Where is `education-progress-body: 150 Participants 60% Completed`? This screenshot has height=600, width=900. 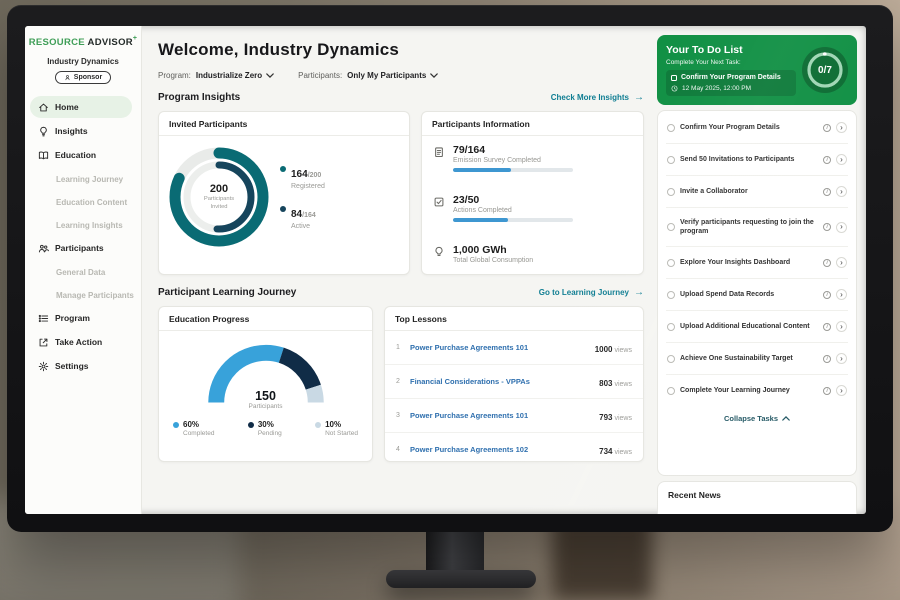
education-progress-body: 150 Participants 60% Completed is located at coordinates (265, 384).